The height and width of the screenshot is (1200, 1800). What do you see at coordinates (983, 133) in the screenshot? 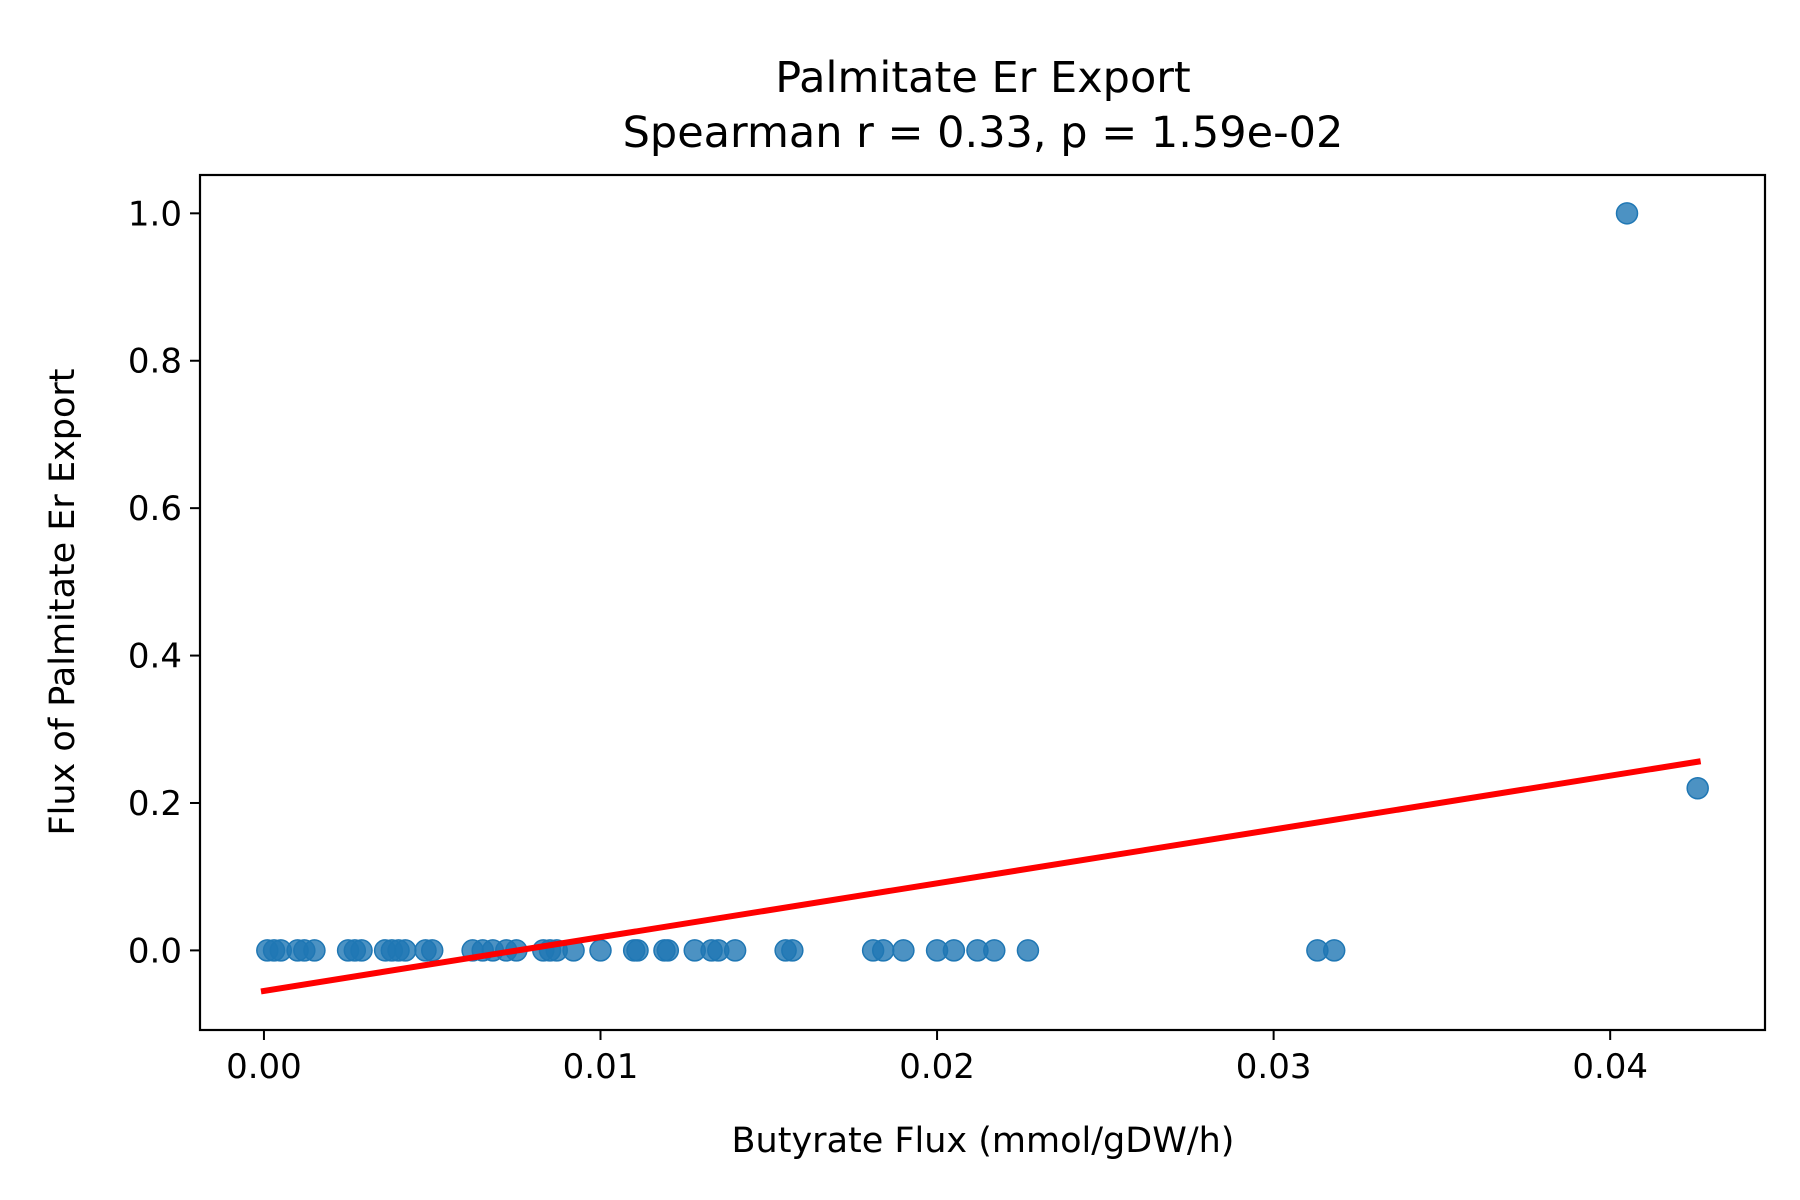
I see `chart-subtitle: Spearman r = 0.33, p = 1.59e-02` at bounding box center [983, 133].